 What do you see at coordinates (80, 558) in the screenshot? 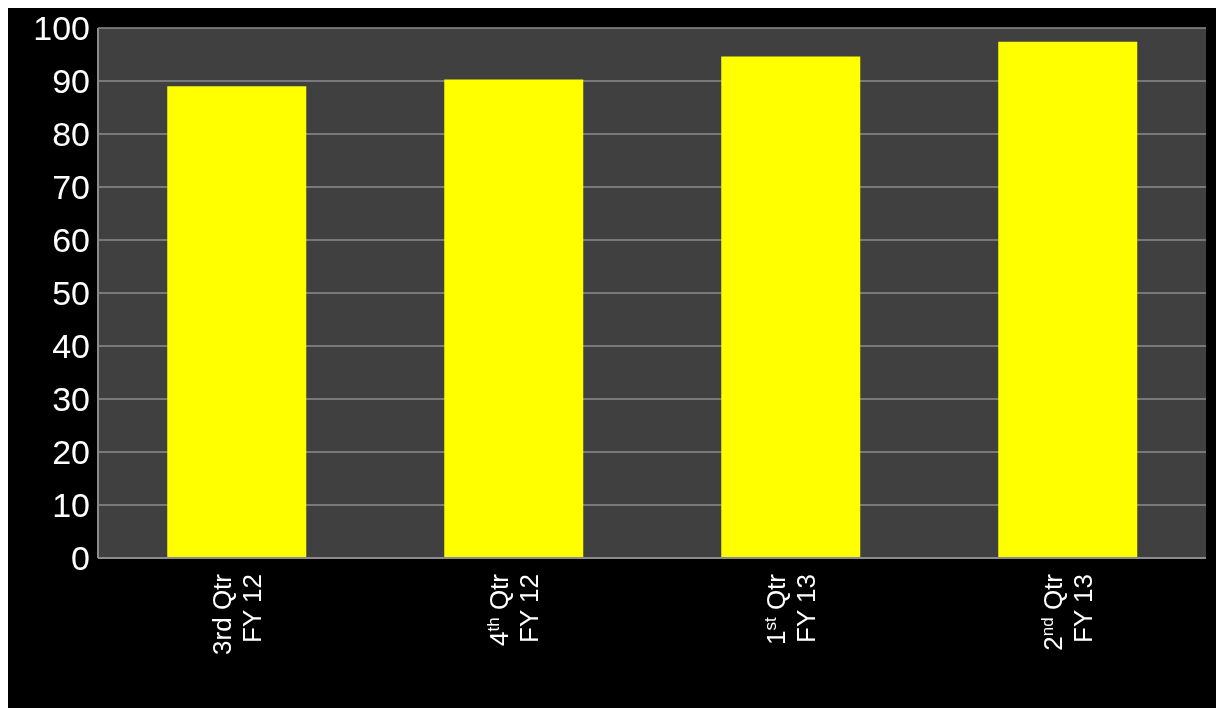
I see `y-tick-label: 0` at bounding box center [80, 558].